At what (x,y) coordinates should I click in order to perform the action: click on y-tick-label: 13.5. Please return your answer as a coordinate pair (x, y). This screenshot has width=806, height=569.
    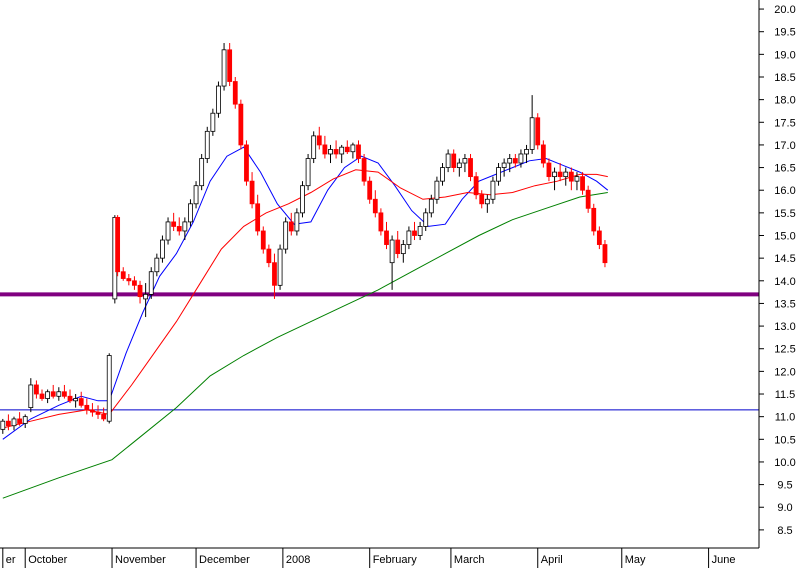
    Looking at the image, I should click on (784, 304).